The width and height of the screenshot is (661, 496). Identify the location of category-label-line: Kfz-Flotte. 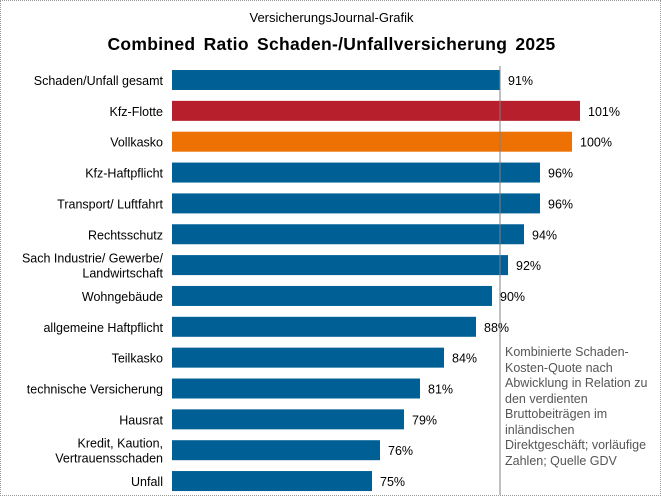
(137, 112).